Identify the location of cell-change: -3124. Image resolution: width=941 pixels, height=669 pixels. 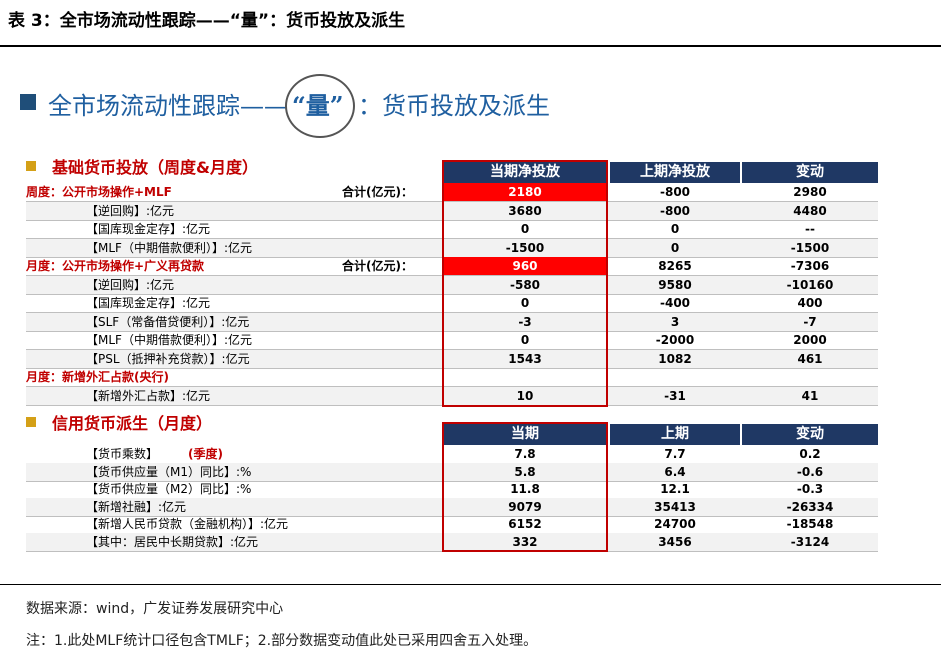
(810, 541).